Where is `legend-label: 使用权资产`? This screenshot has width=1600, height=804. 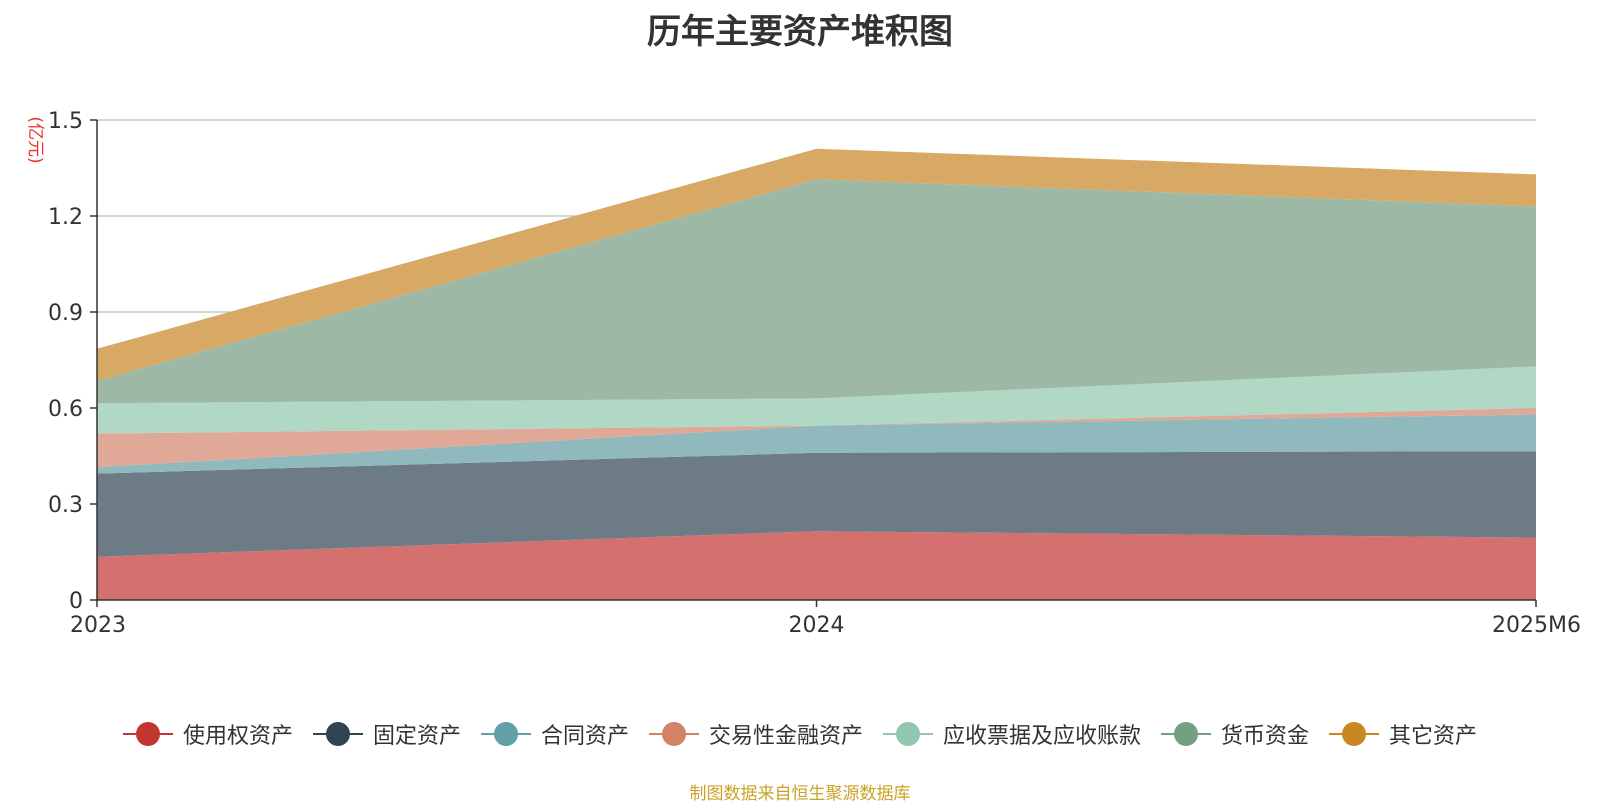
legend-label: 使用权资产 is located at coordinates (237, 736).